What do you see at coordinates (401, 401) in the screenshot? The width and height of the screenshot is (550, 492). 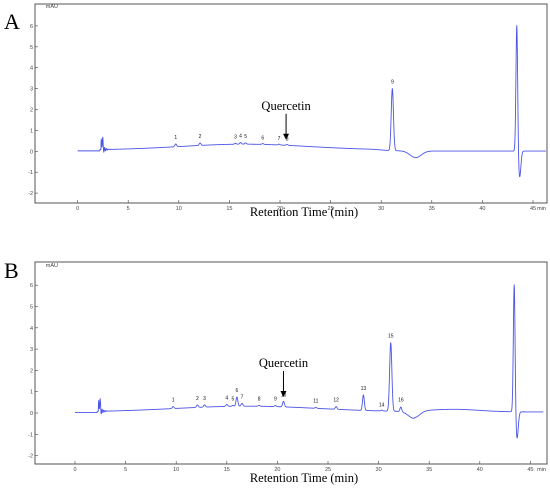 I see `peak-label: 16` at bounding box center [401, 401].